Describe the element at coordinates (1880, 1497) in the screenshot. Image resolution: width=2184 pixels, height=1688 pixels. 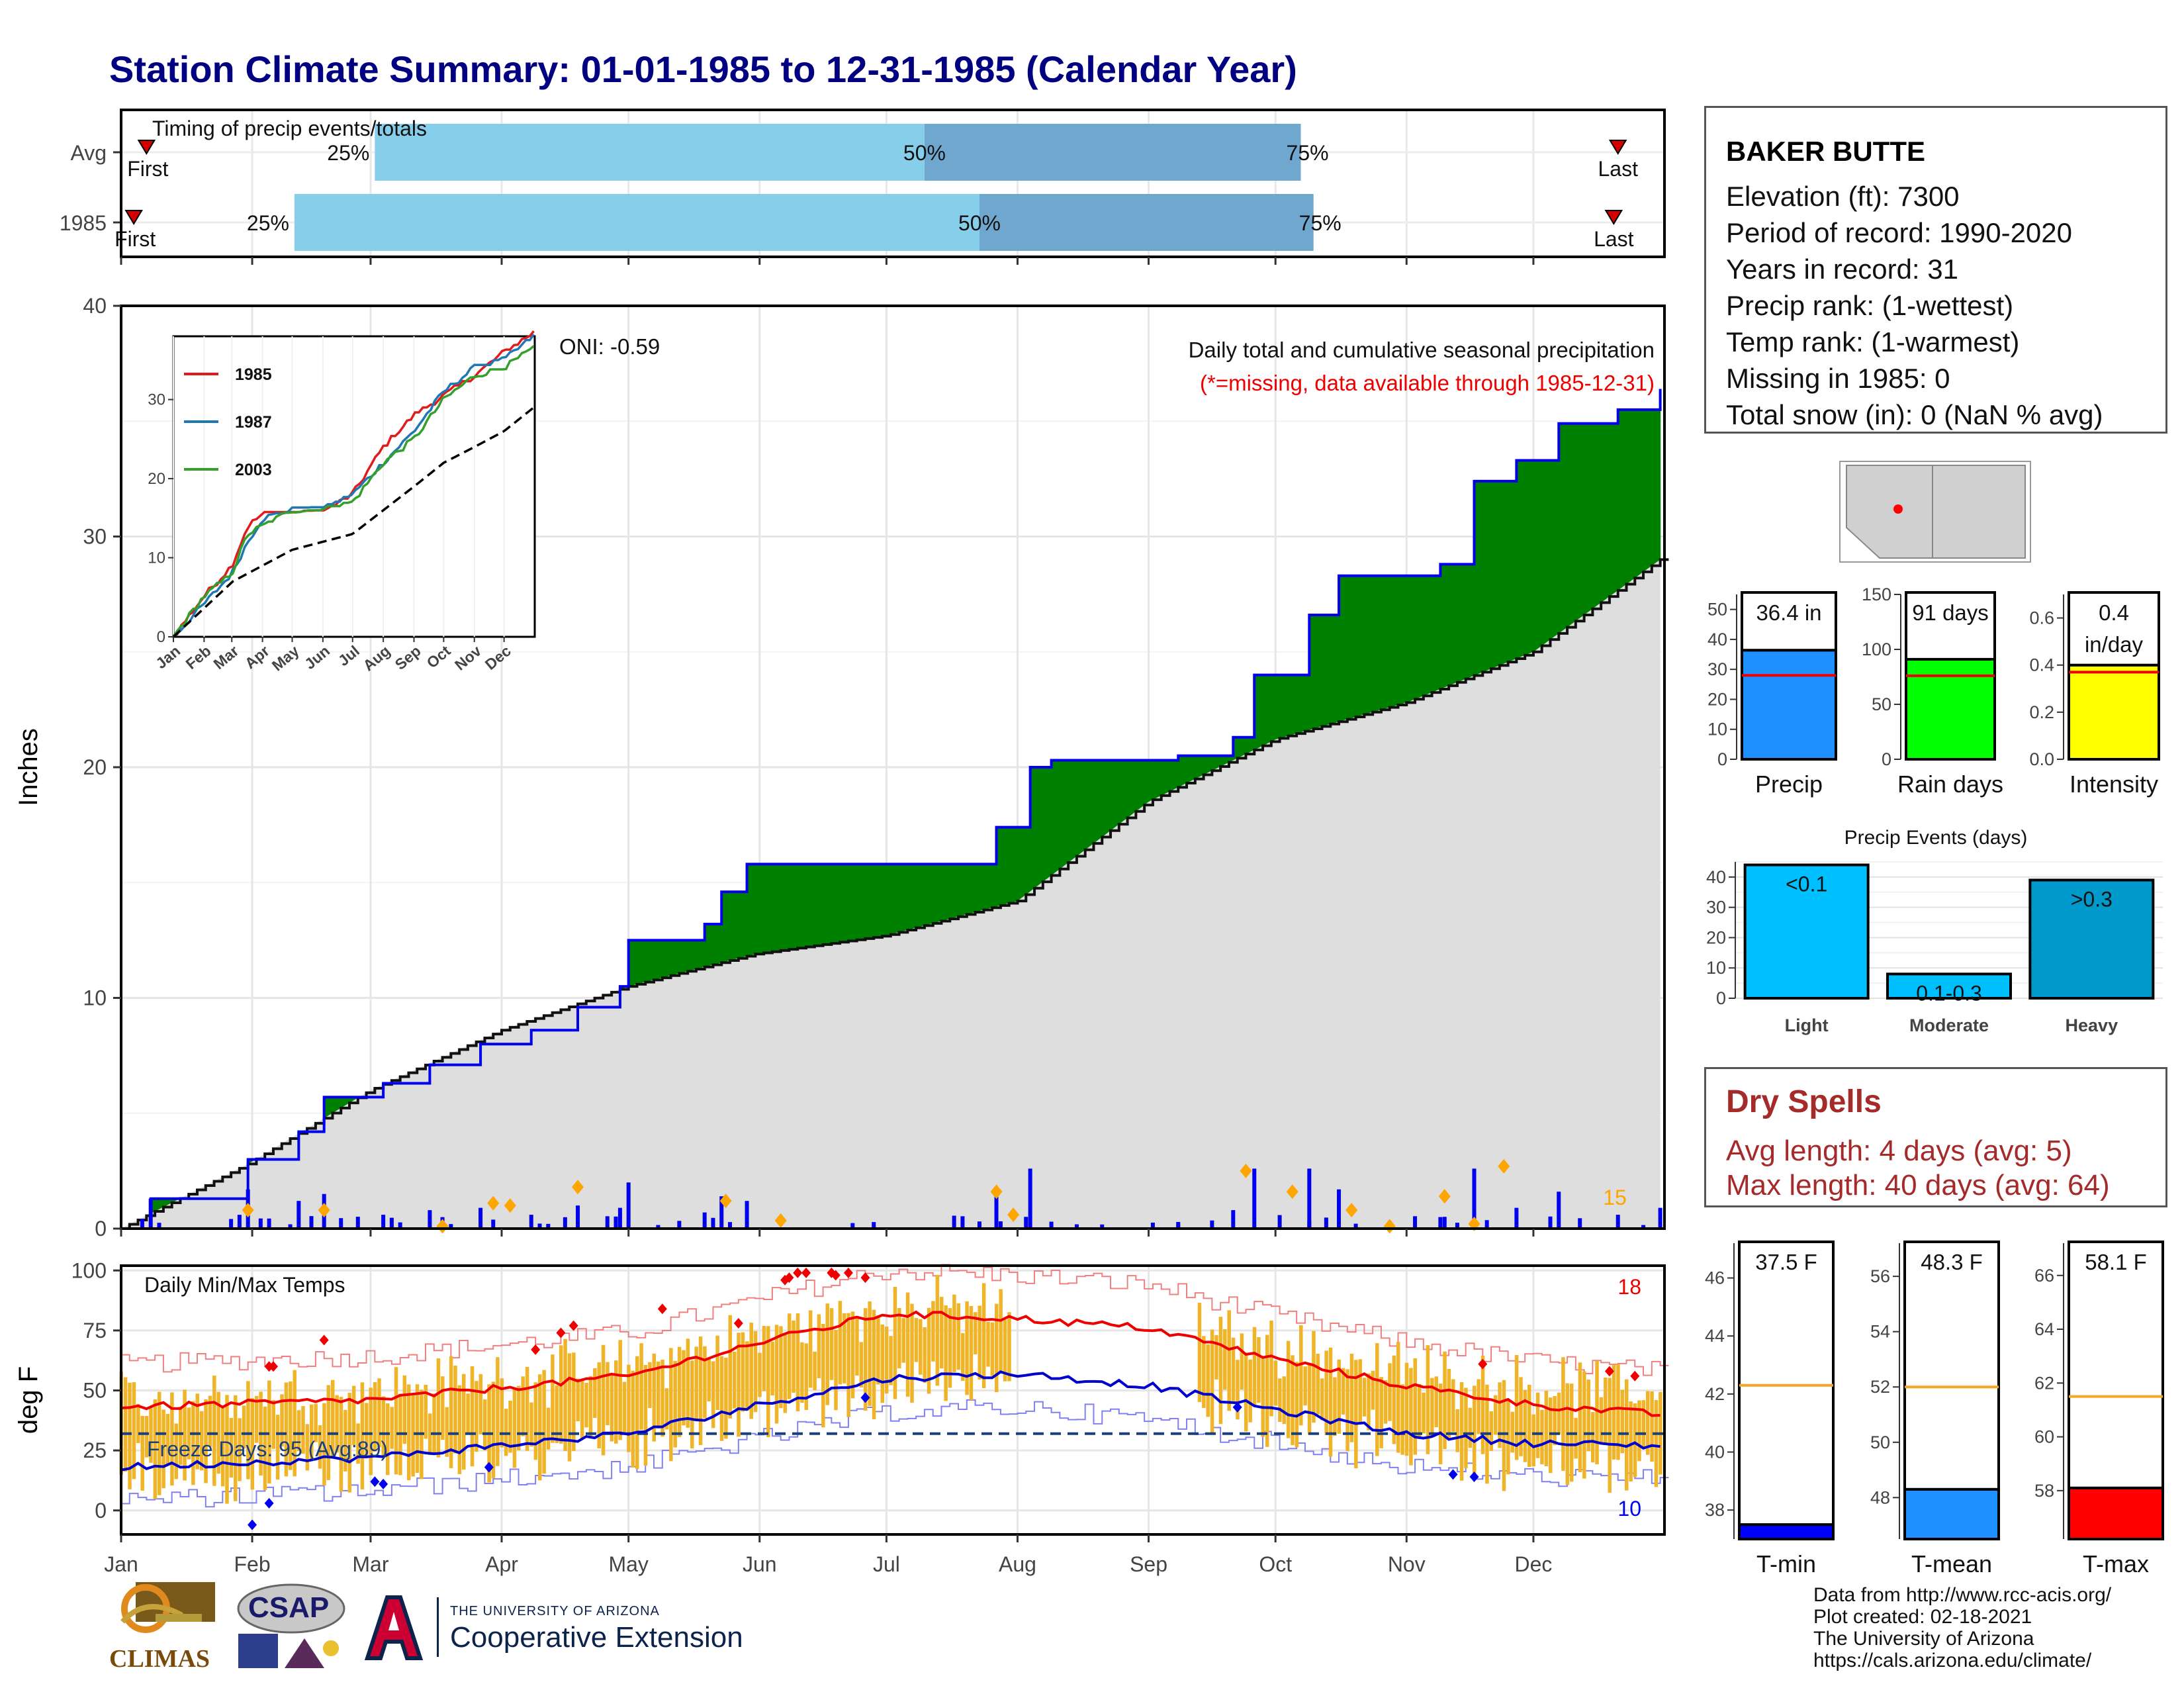
I see `summary-y-tick-label: 48` at that location.